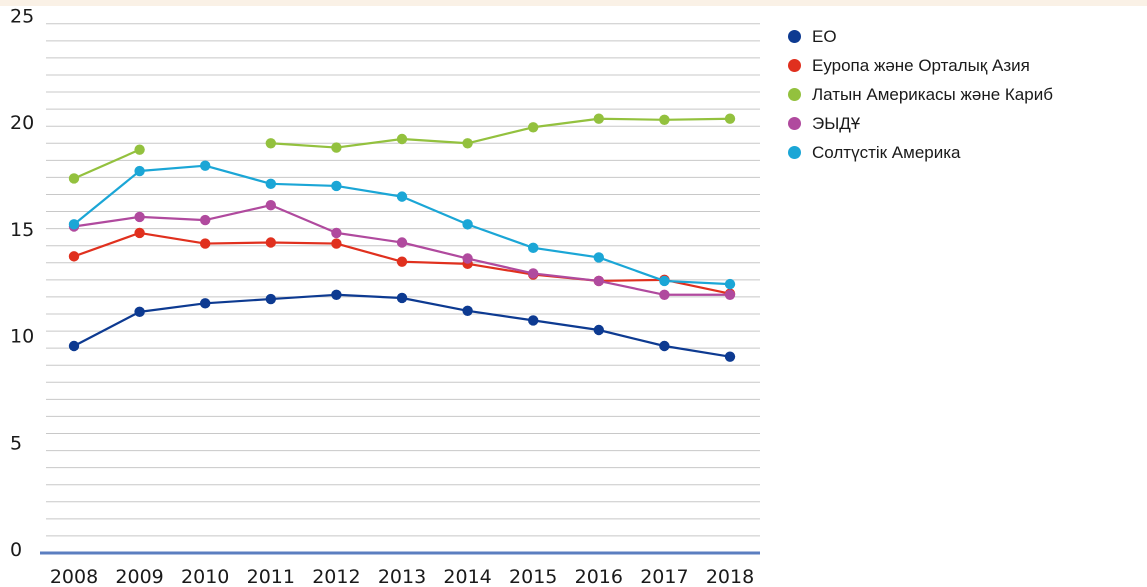 The width and height of the screenshot is (1147, 587). I want to click on legend-label: ЕО, so click(824, 36).